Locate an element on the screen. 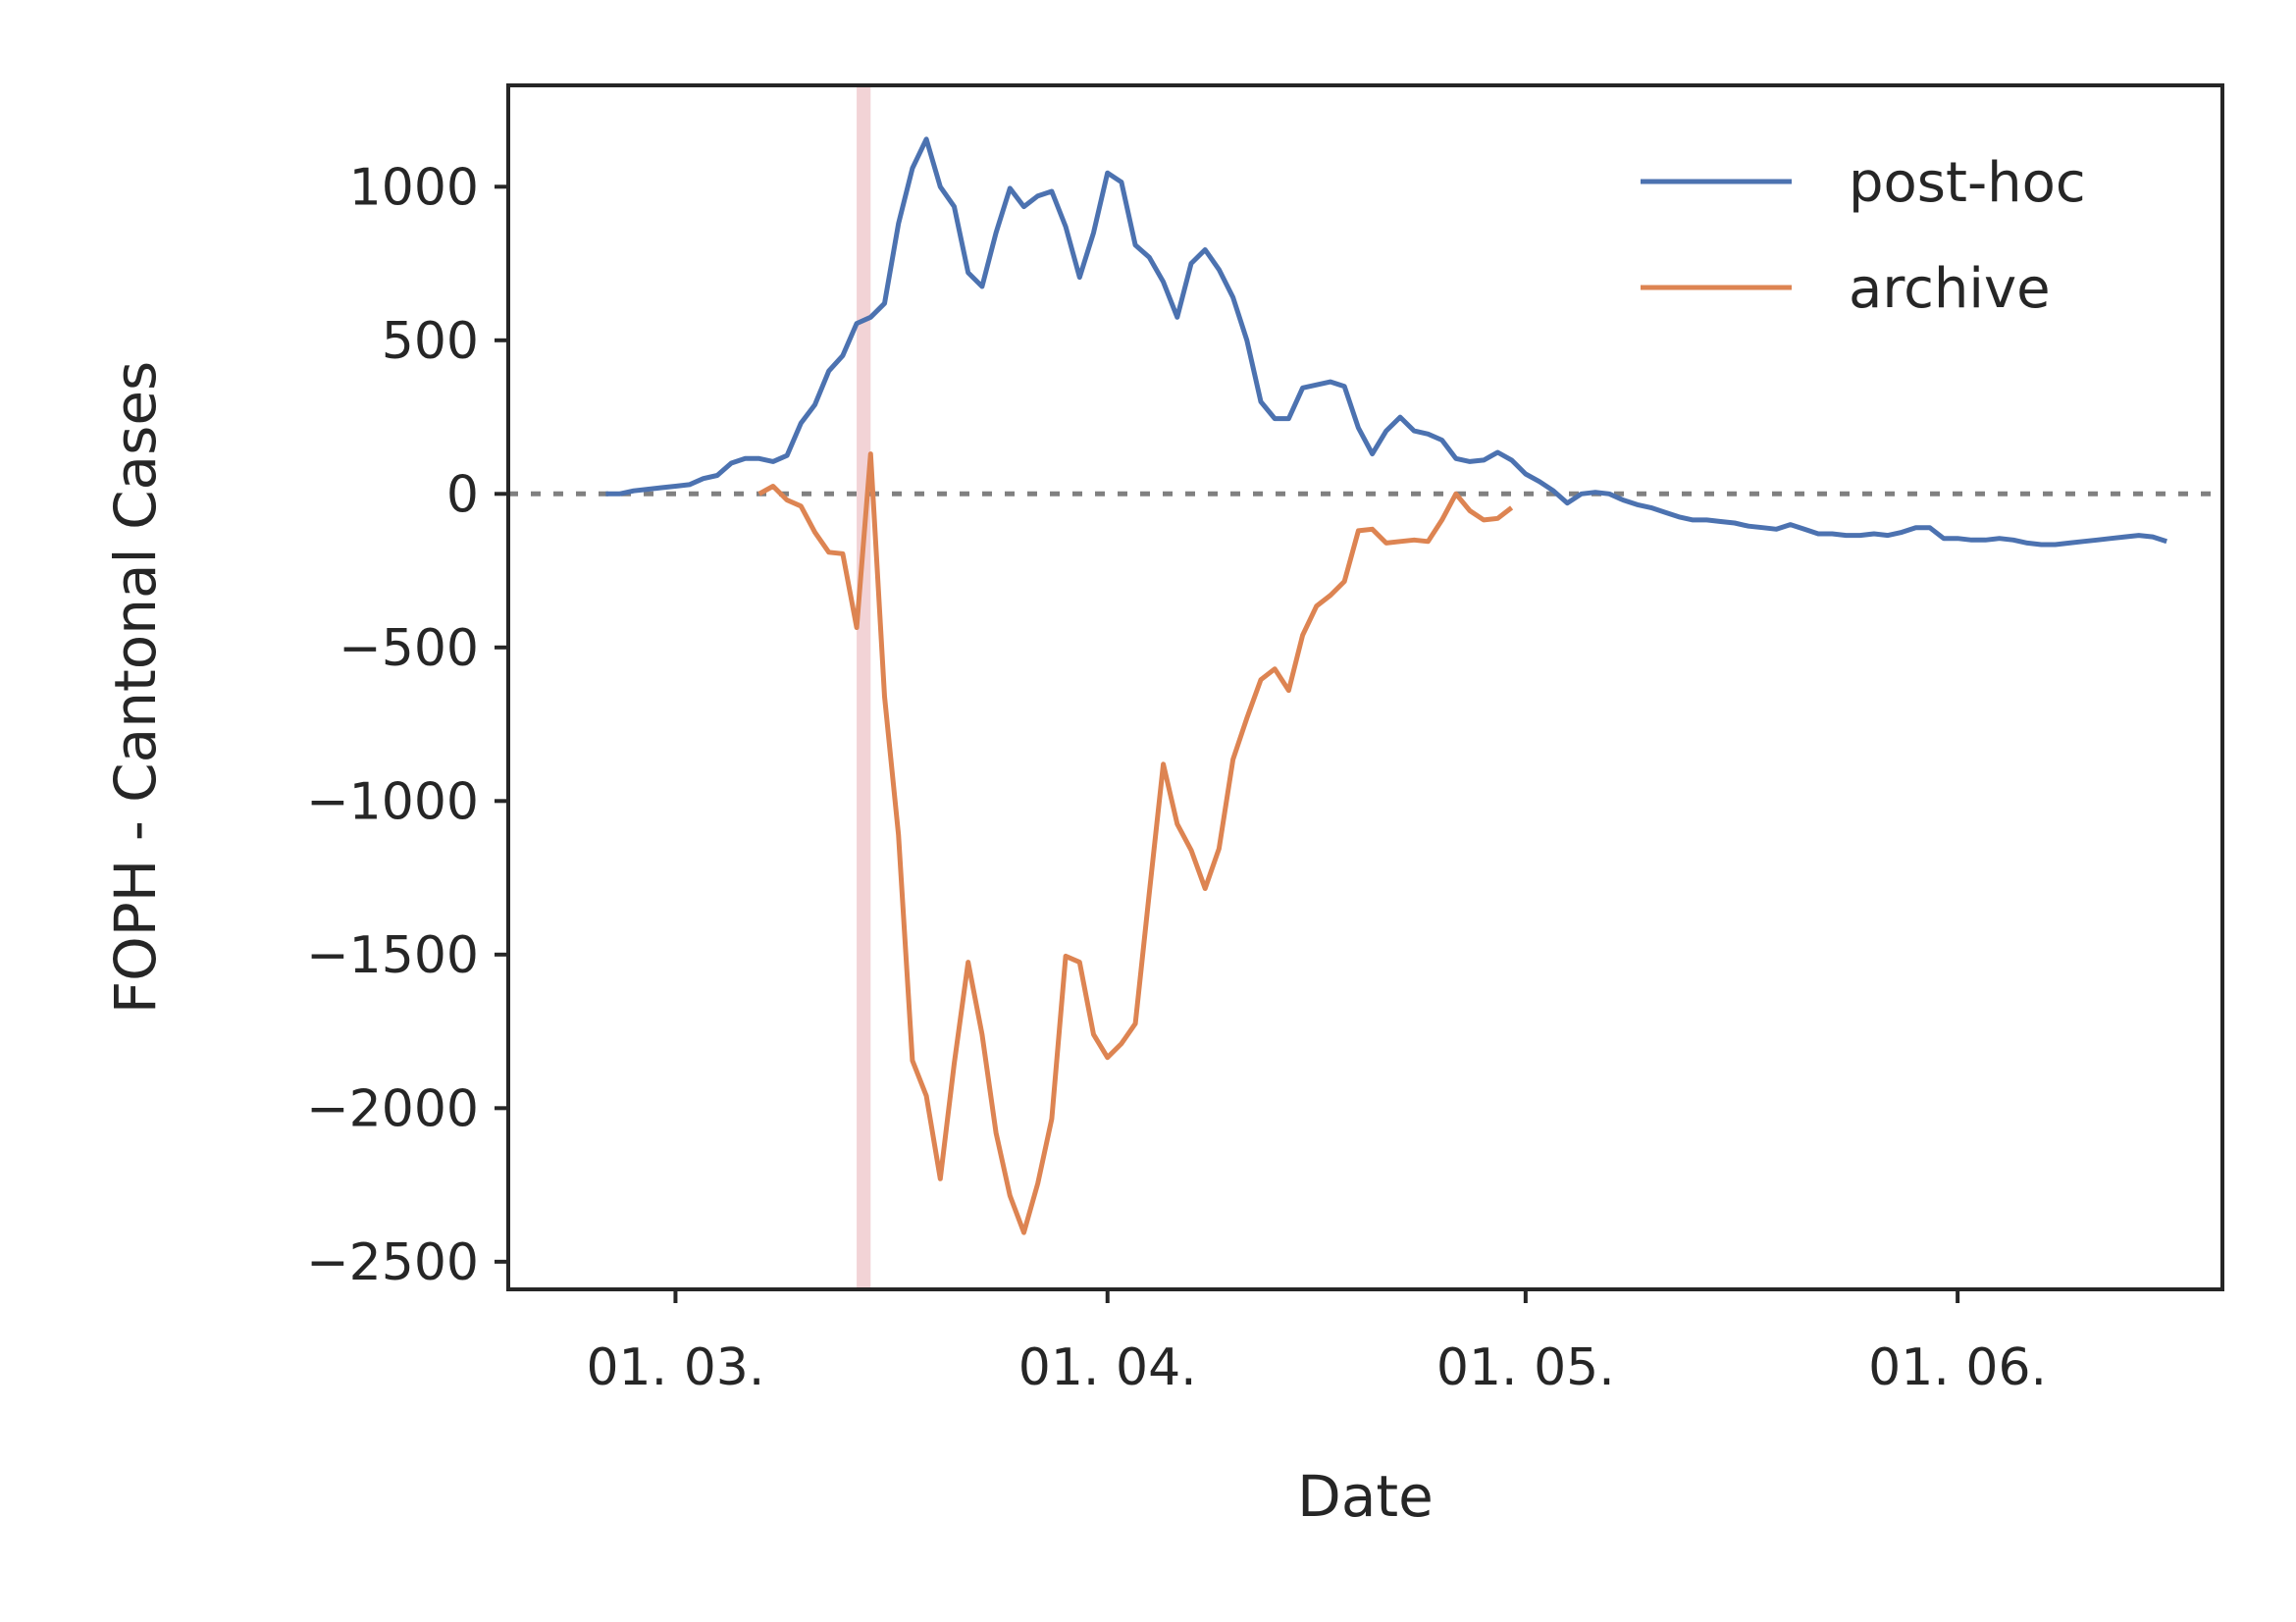 The height and width of the screenshot is (1622, 2296). x-tick-label: 01. 04. is located at coordinates (1107, 1367).